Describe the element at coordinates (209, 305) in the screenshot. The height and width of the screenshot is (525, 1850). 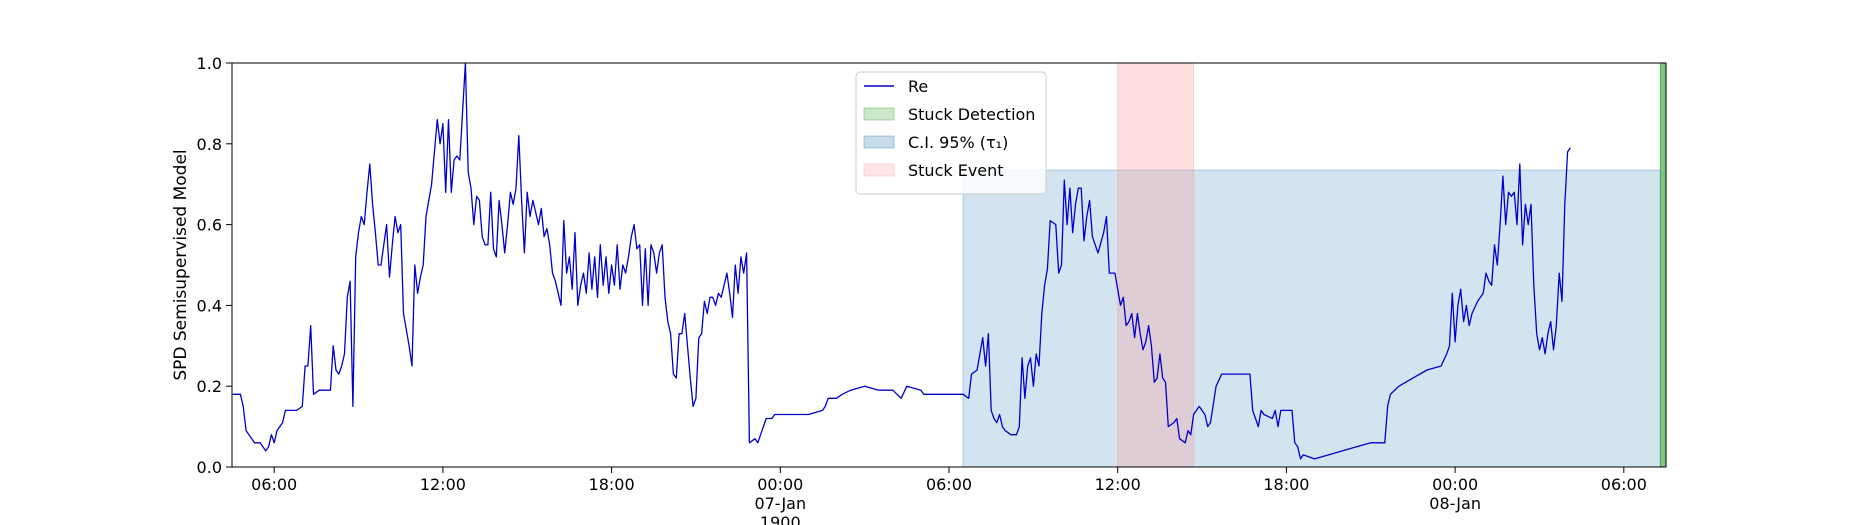
I see `y-tick-label: 0.4` at that location.